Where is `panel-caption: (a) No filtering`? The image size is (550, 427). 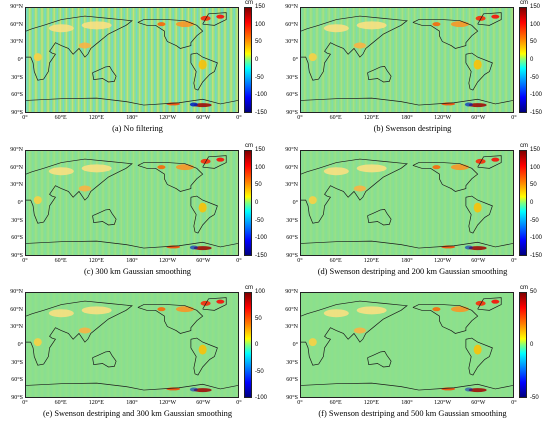 panel-caption: (a) No filtering is located at coordinates (137, 128).